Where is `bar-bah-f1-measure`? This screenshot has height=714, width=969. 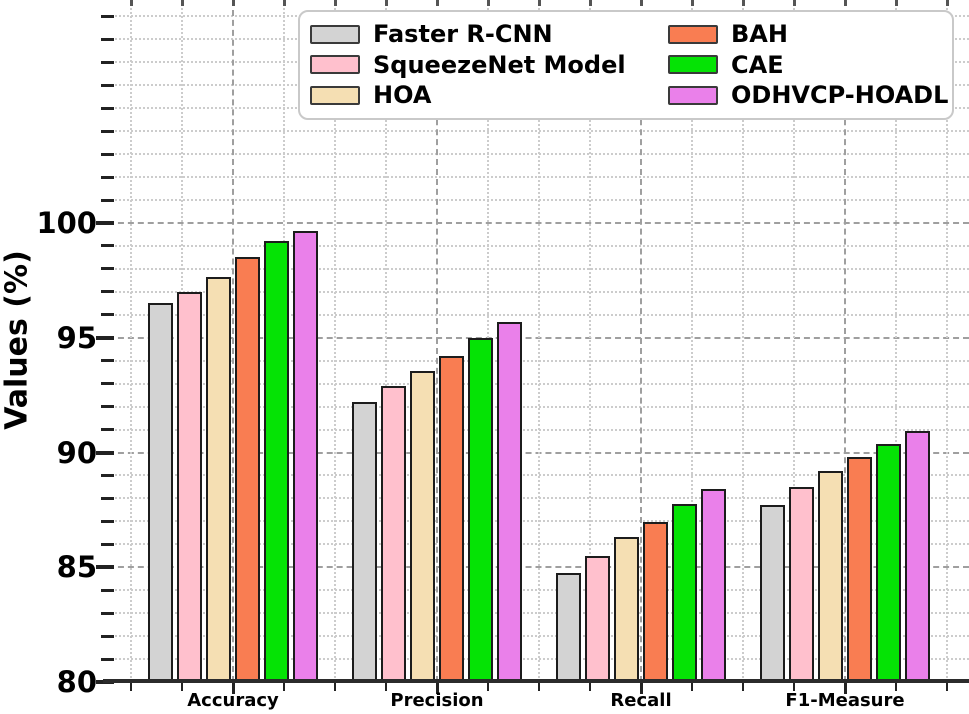
bar-bah-f1-measure is located at coordinates (859, 569).